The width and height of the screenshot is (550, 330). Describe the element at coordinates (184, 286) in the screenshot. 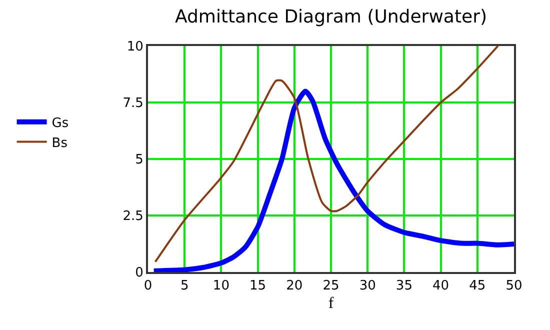

I see `x-tick-label: 5` at that location.